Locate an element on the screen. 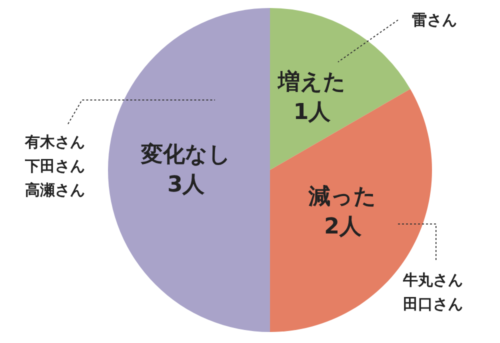  text: 田口さん is located at coordinates (433, 304).